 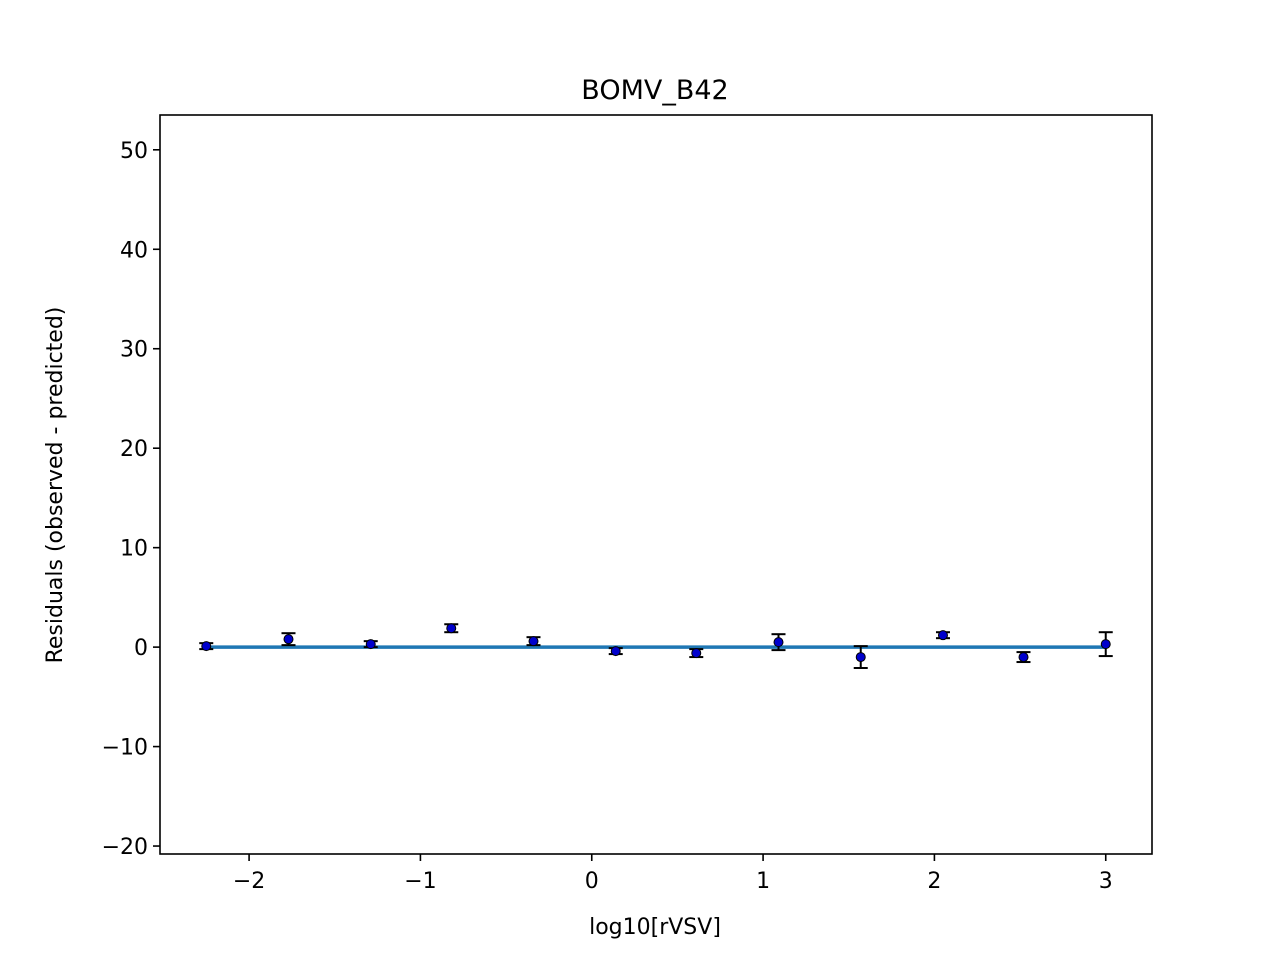 I want to click on x-axis: −2 −1 0 1 2 3, so click(x=673, y=874).